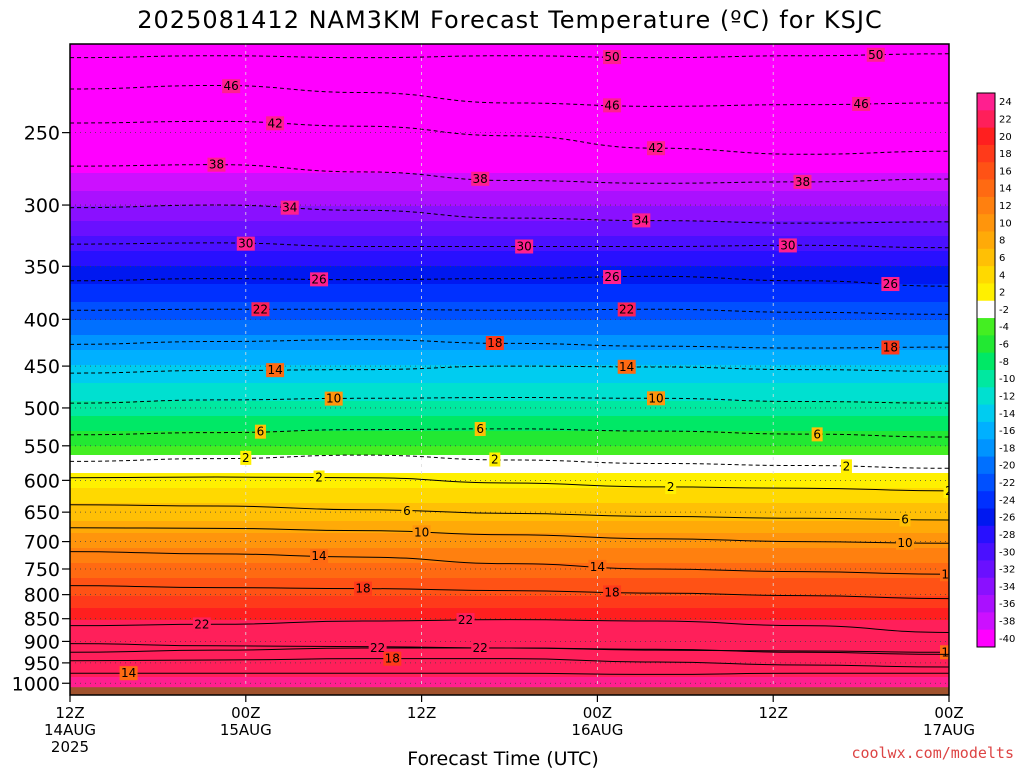 The image size is (1024, 768). I want to click on x-tick-label: 16AUG, so click(597, 730).